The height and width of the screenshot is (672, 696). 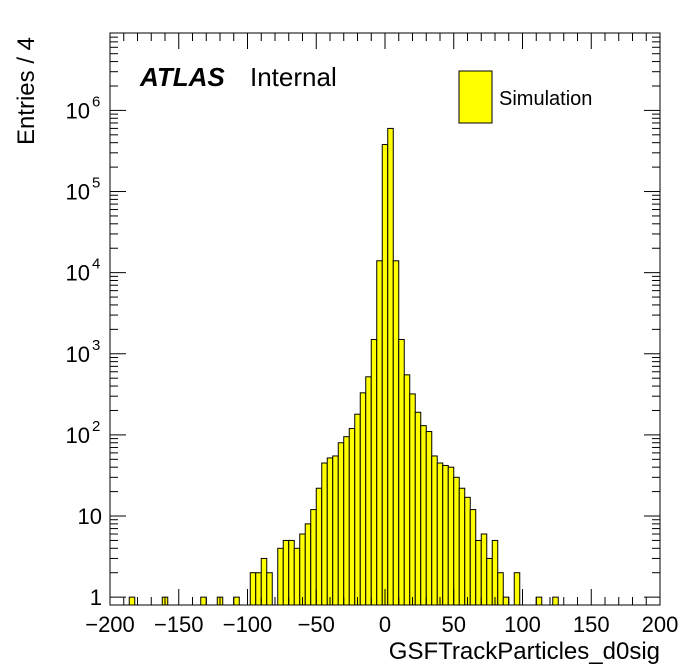 I want to click on y-tick-exponent: 2, so click(x=96, y=426).